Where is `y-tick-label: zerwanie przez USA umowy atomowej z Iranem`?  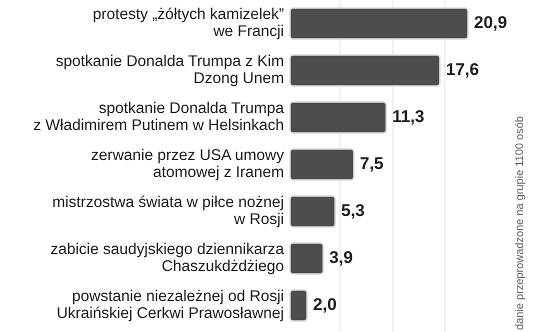 y-tick-label: zerwanie przez USA umowy atomowej z Iranem is located at coordinates (187, 164).